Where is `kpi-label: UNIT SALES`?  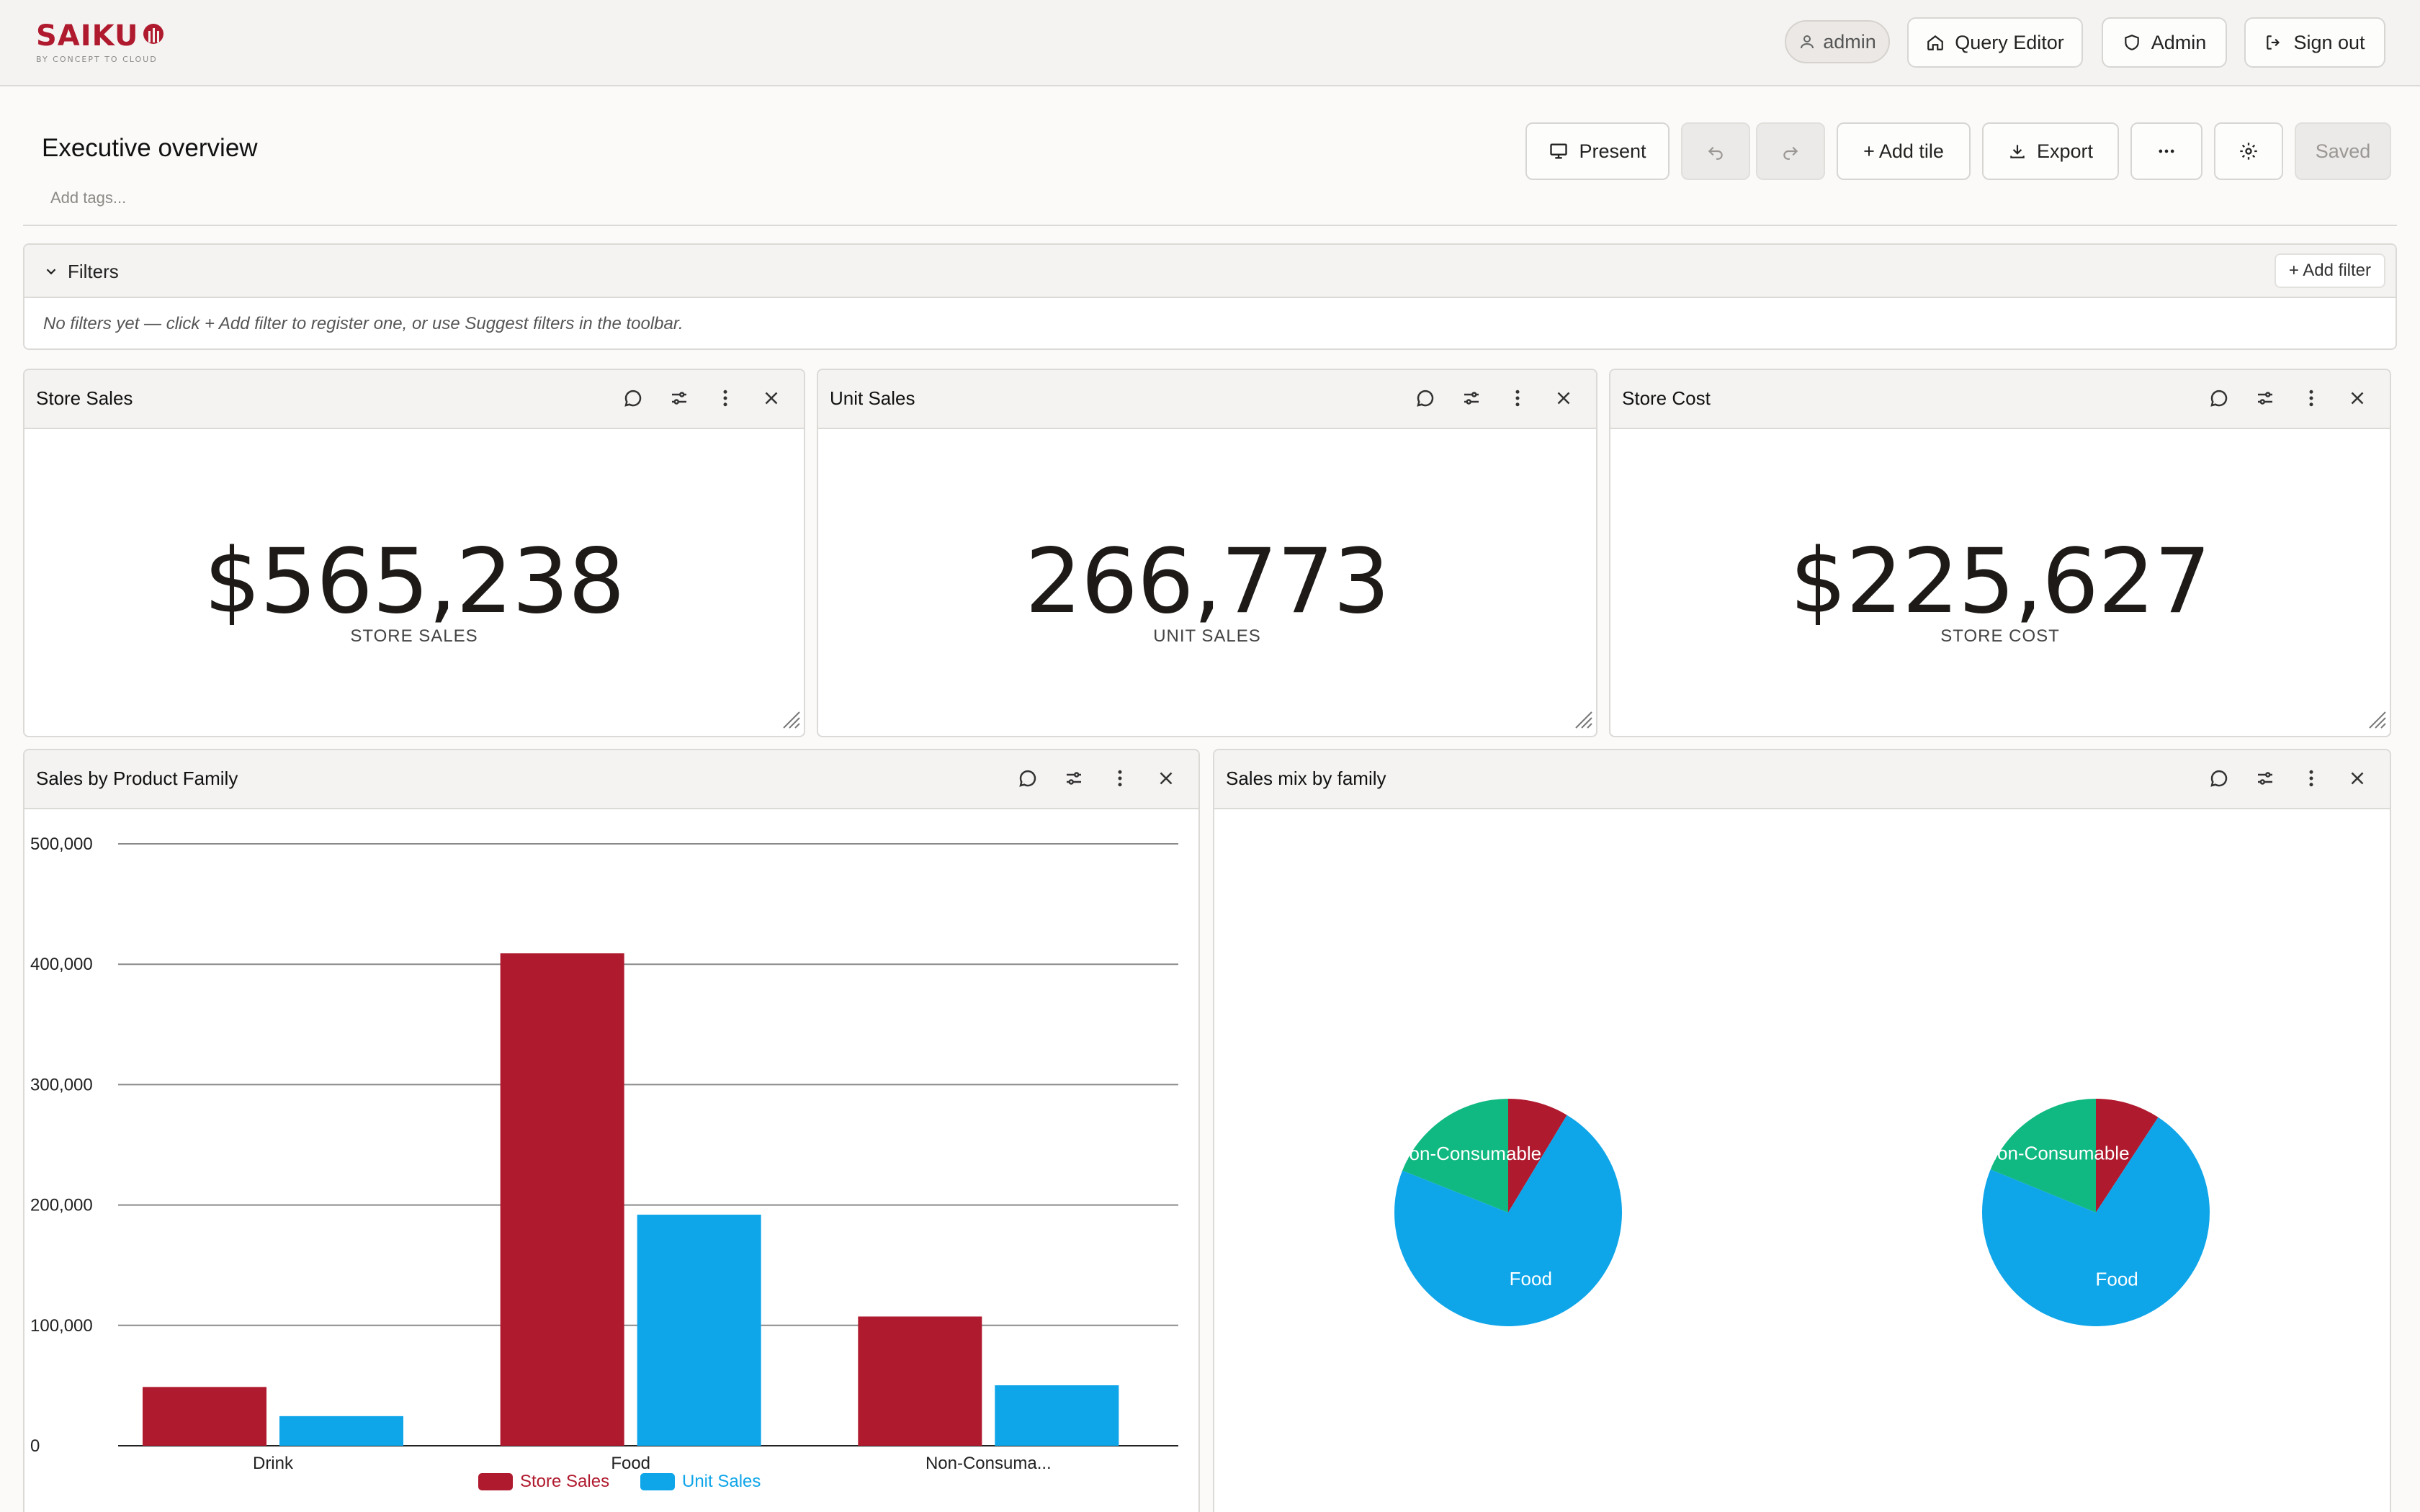
kpi-label: UNIT SALES is located at coordinates (1207, 636).